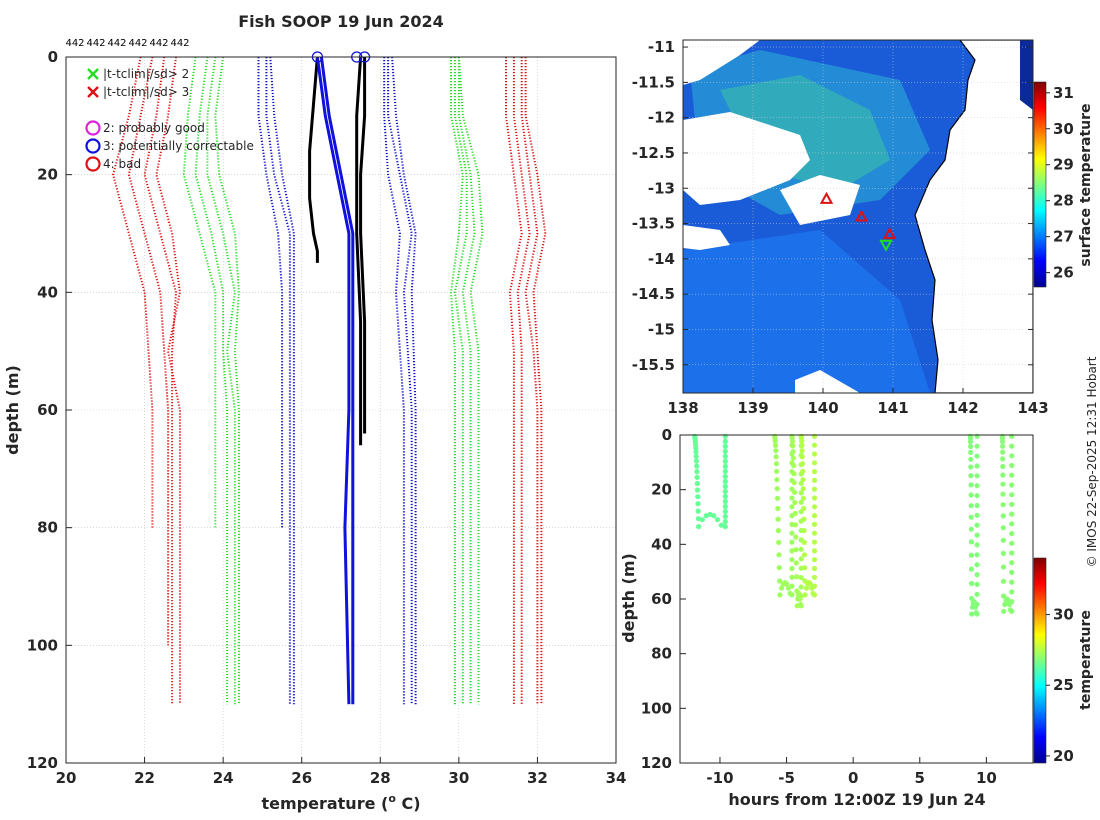 The width and height of the screenshot is (1100, 820). I want to click on dt-x-tick-label: 5, so click(920, 778).